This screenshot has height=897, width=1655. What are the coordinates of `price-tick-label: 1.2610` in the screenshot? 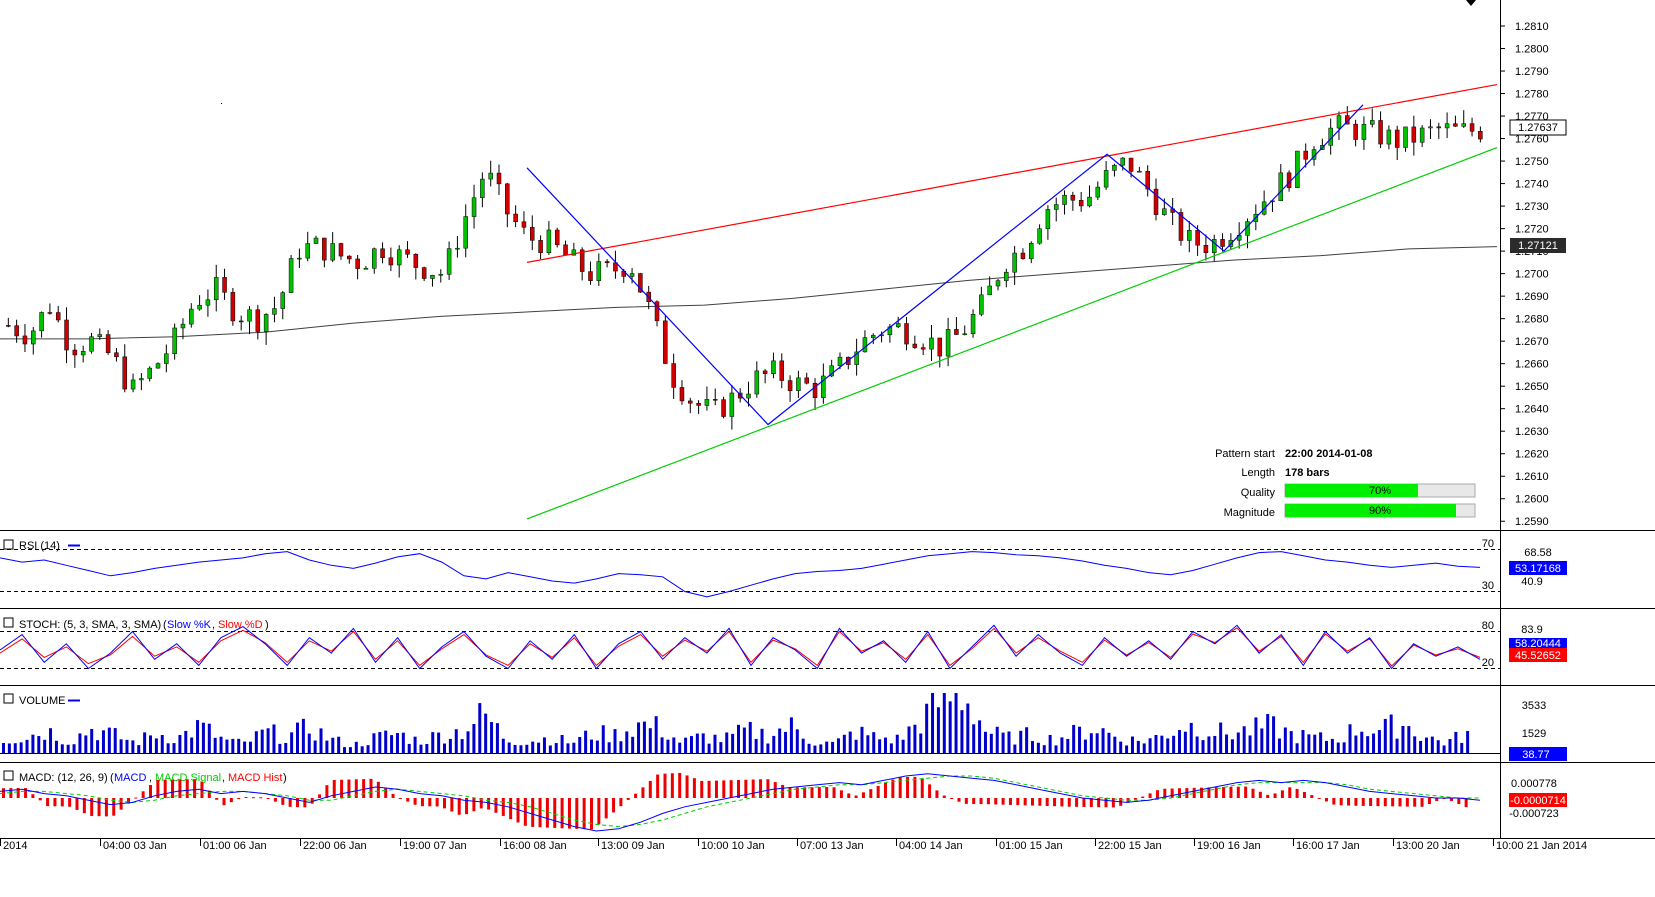 It's located at (1532, 477).